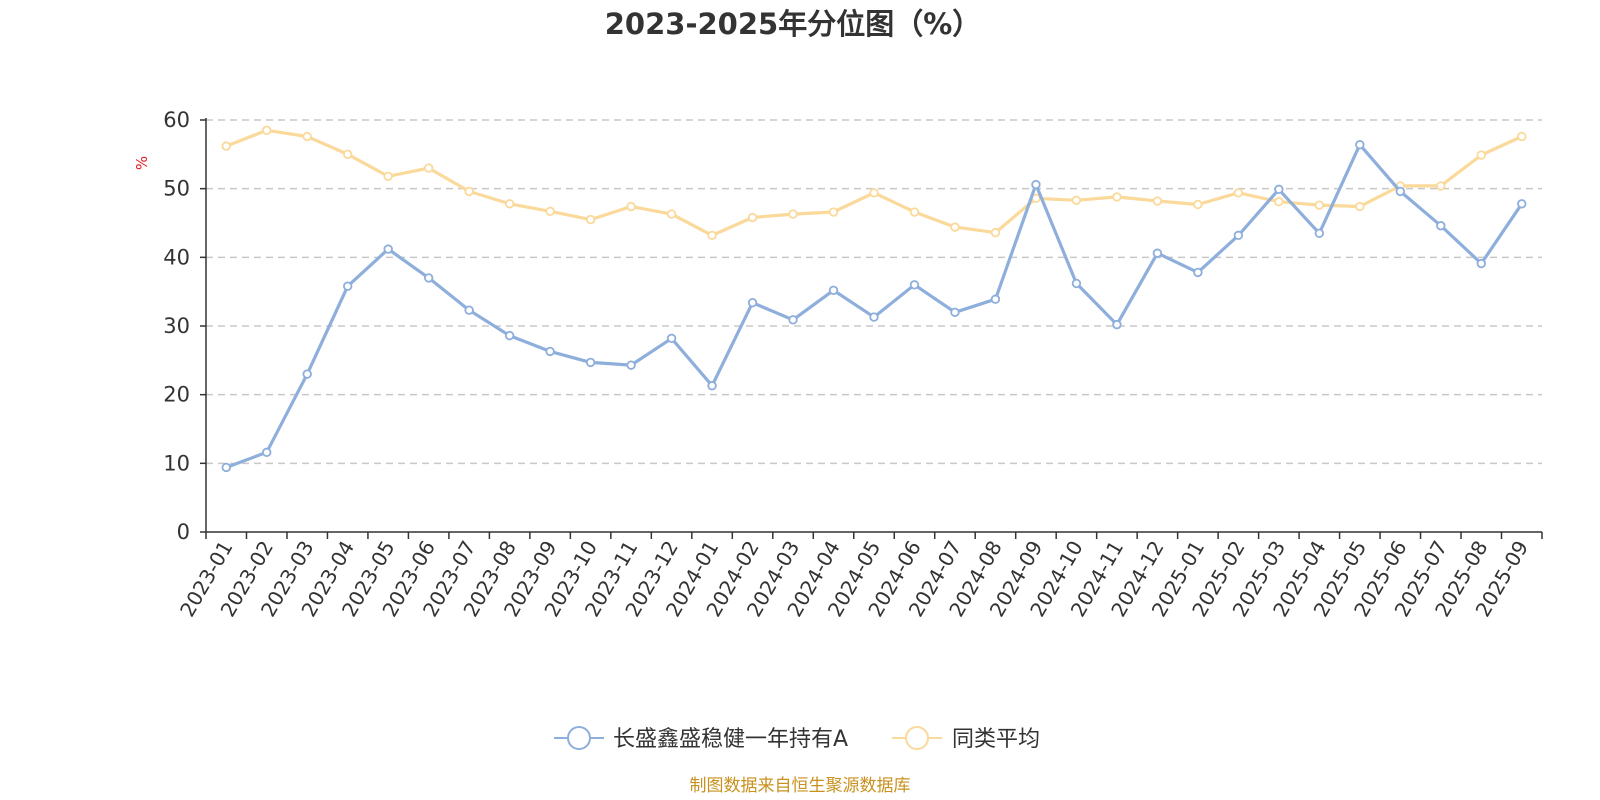 The image size is (1600, 800). I want to click on legend-label: 同类平均, so click(996, 739).